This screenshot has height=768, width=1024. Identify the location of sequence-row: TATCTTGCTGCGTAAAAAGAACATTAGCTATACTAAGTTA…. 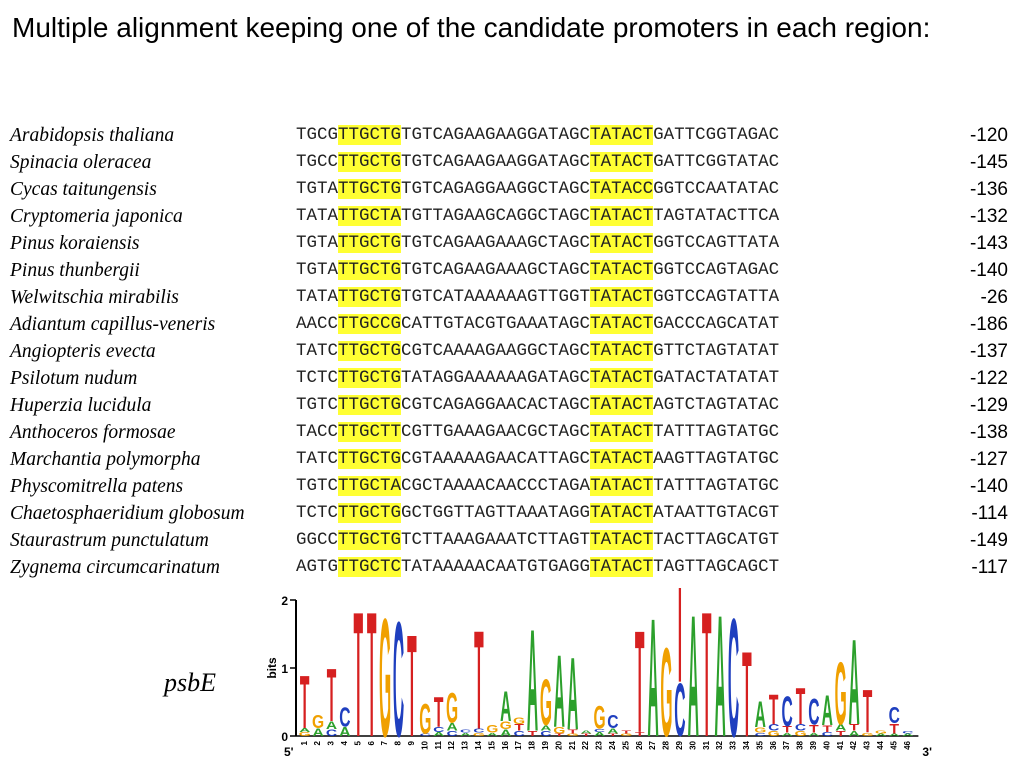
(537, 459).